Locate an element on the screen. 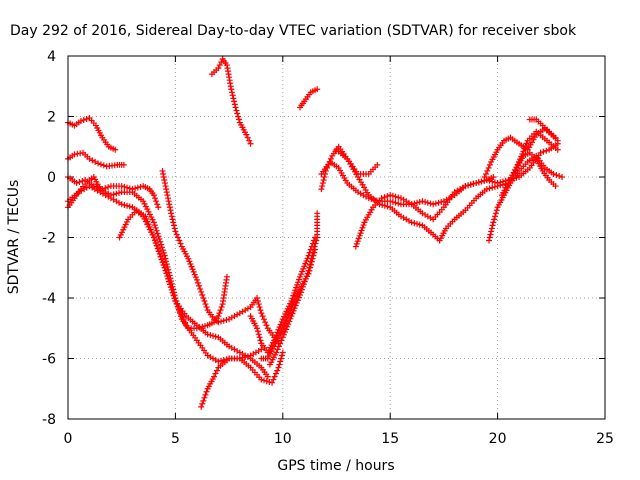 This screenshot has width=640, height=480. y-tick-label: -8 is located at coordinates (49, 420).